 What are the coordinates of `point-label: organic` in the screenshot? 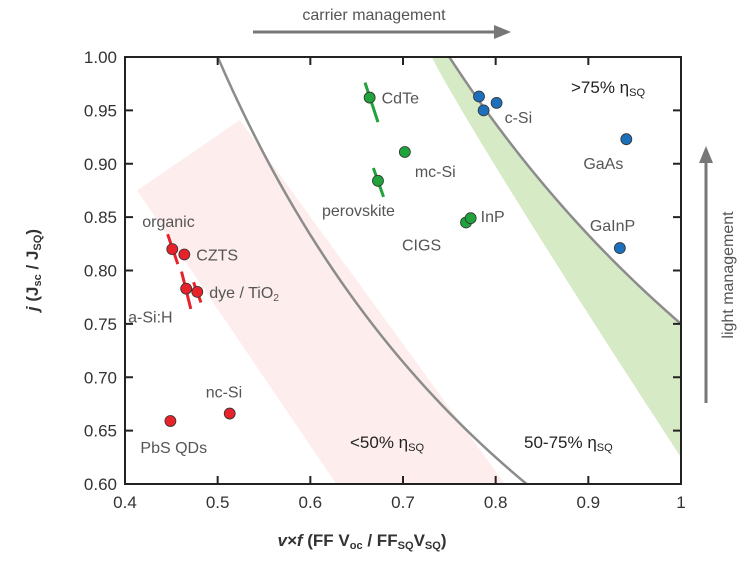 It's located at (168, 222).